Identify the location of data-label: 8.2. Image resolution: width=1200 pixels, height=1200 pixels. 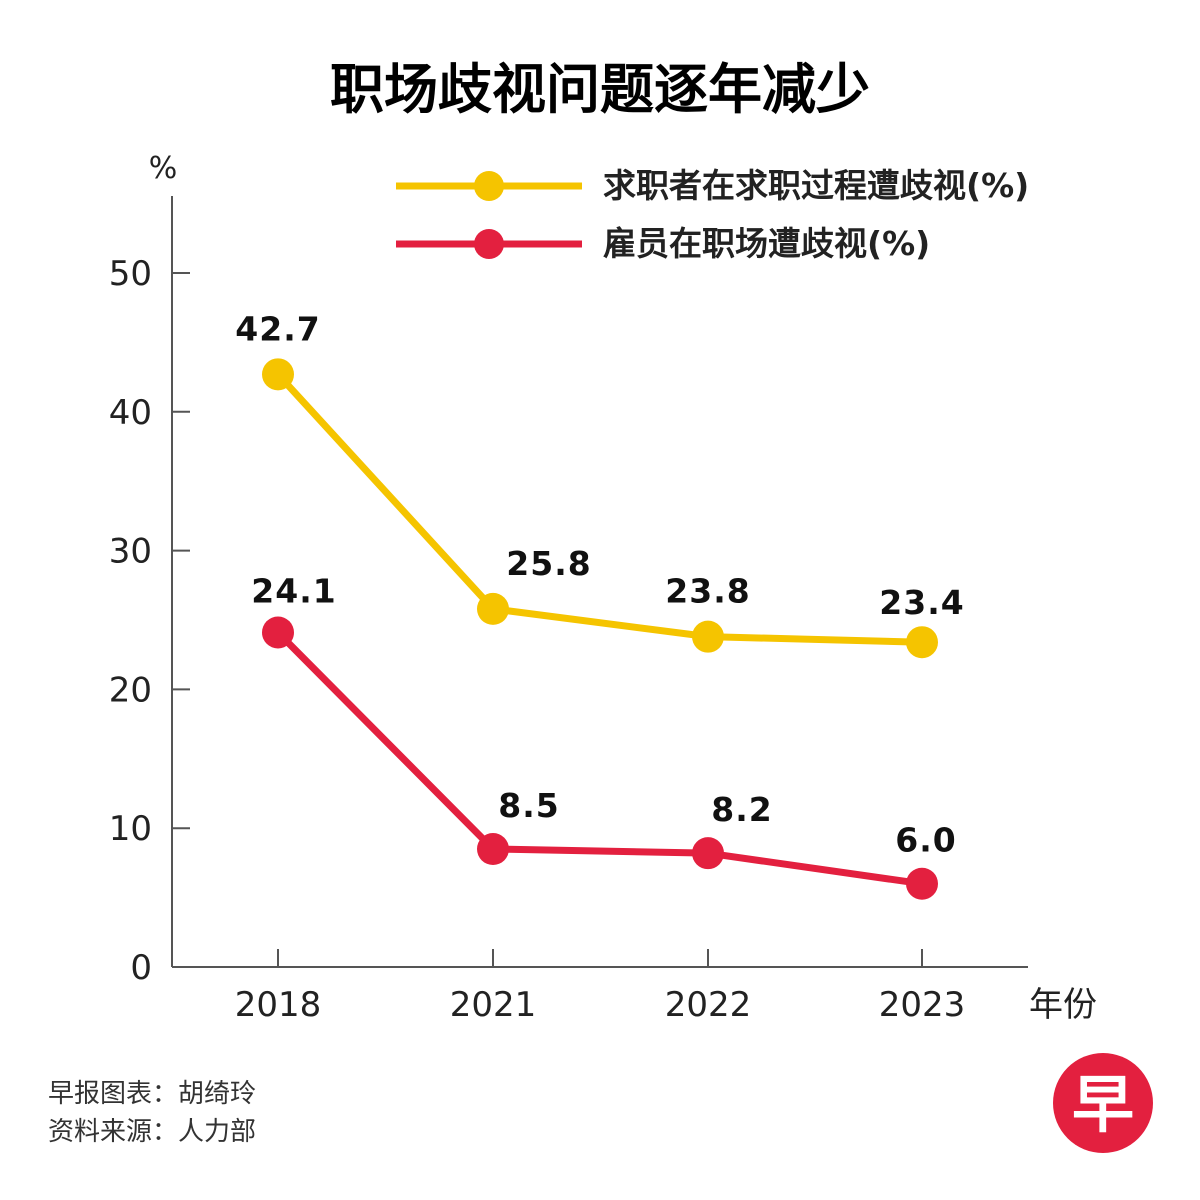
(741, 809).